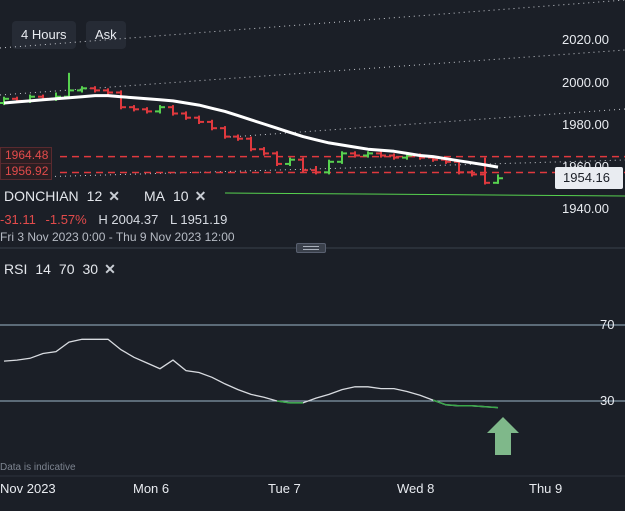  Describe the element at coordinates (181, 196) in the screenshot. I see `ma-period: 10` at that location.